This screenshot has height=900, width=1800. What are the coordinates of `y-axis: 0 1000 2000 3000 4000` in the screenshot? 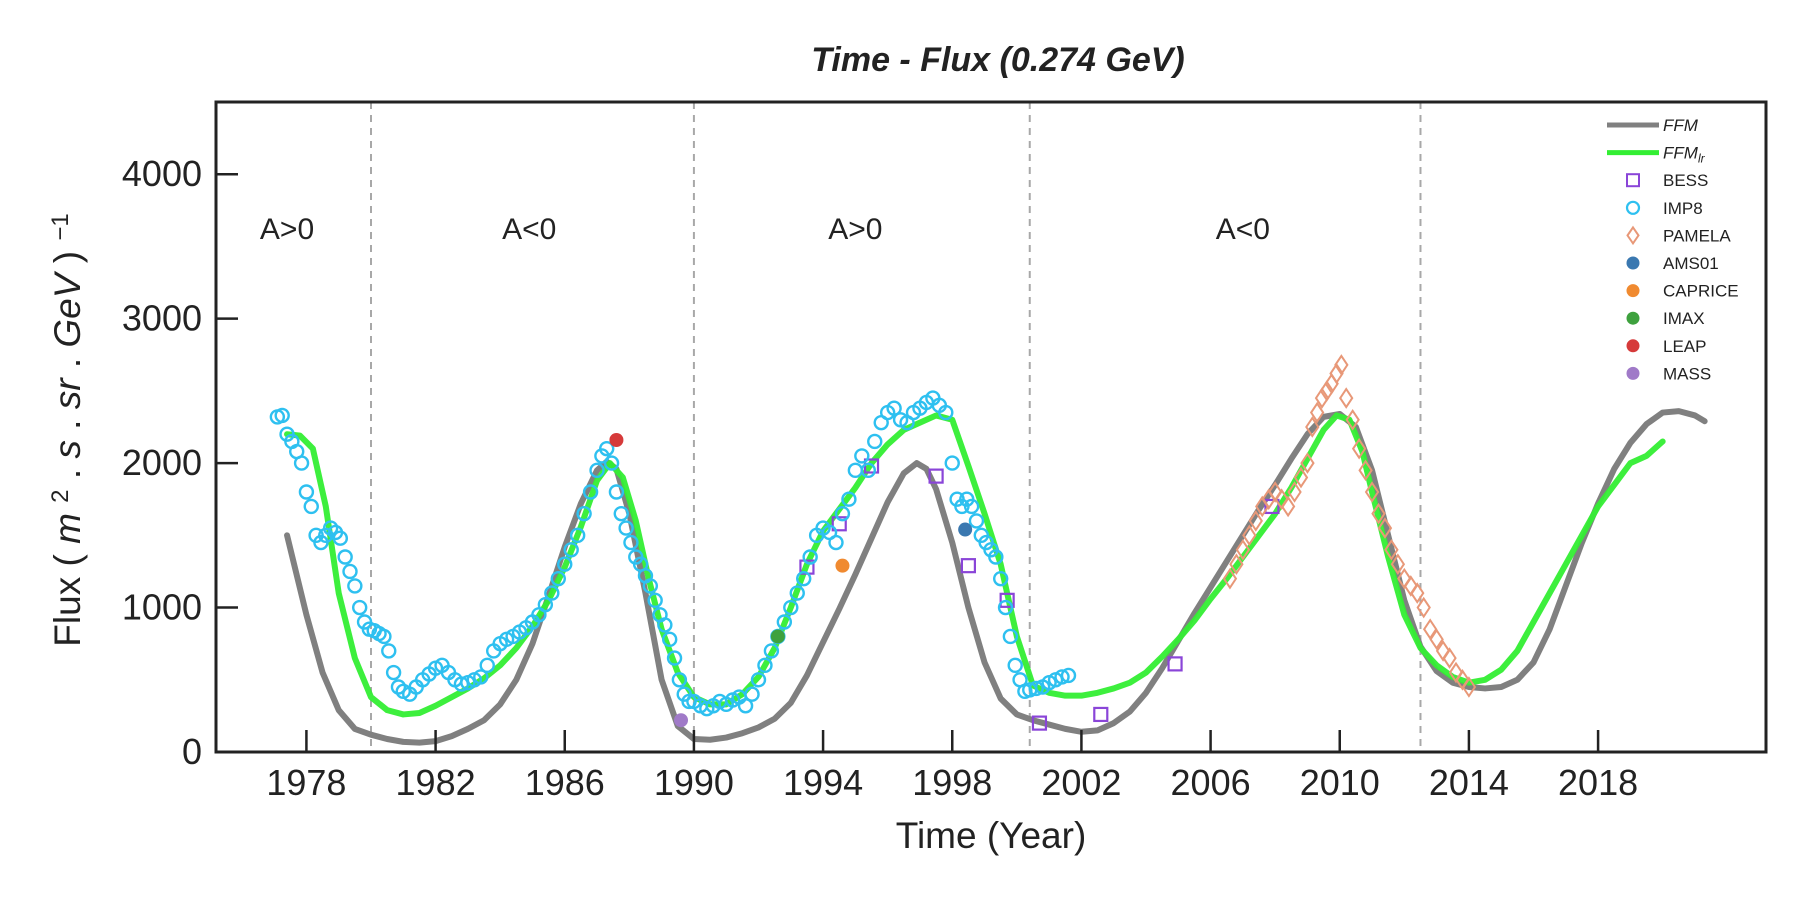 It's located at (180, 462).